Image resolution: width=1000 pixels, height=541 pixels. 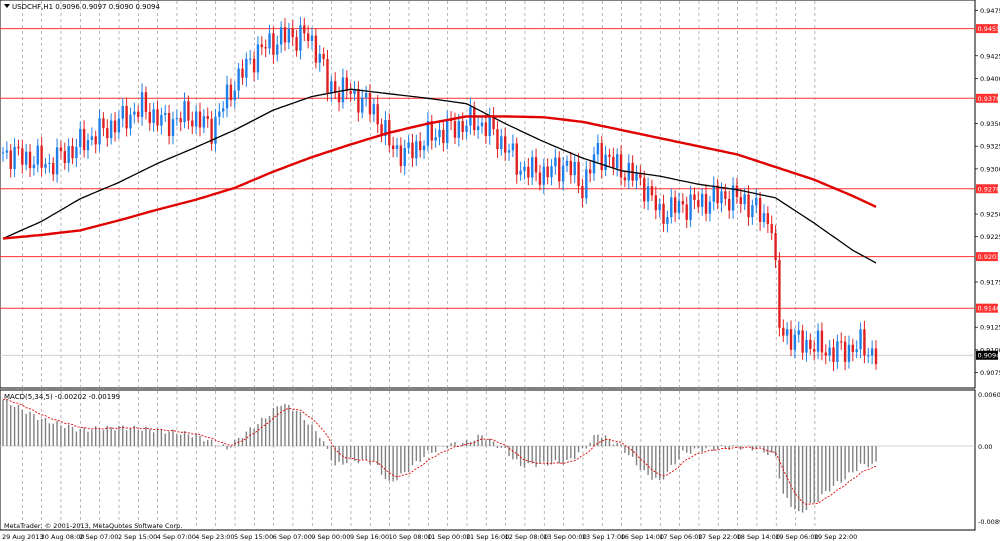 I want to click on macd-scale-zero: 0.00, so click(x=985, y=447).